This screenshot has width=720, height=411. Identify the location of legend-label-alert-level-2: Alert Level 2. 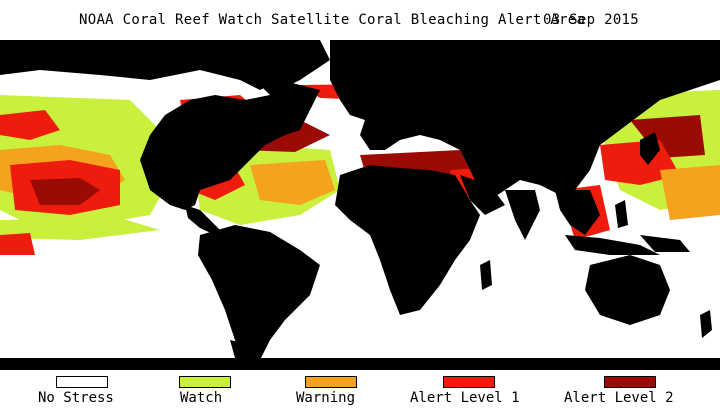
(619, 398).